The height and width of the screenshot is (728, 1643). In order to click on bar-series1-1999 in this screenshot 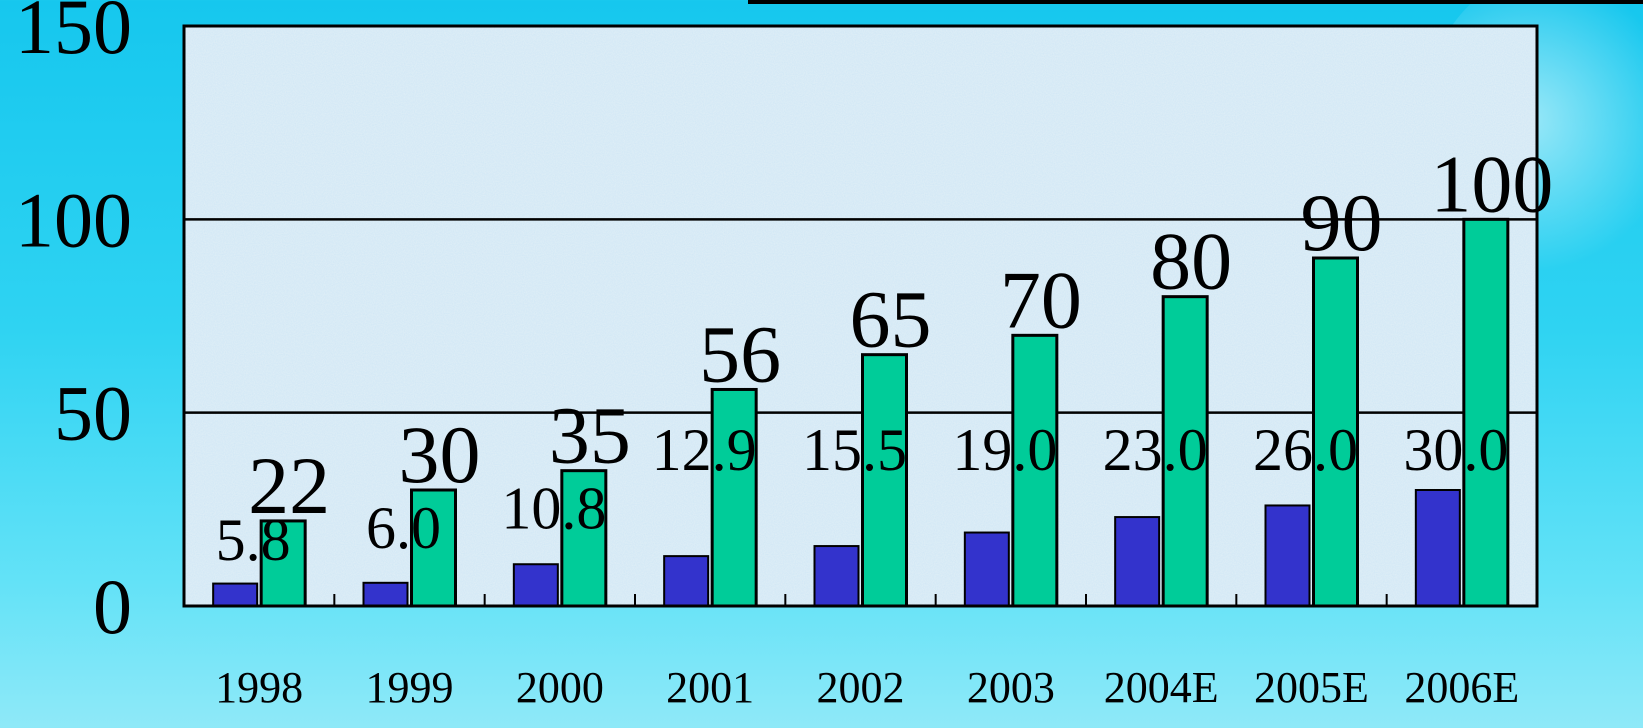, I will do `click(385, 594)`.